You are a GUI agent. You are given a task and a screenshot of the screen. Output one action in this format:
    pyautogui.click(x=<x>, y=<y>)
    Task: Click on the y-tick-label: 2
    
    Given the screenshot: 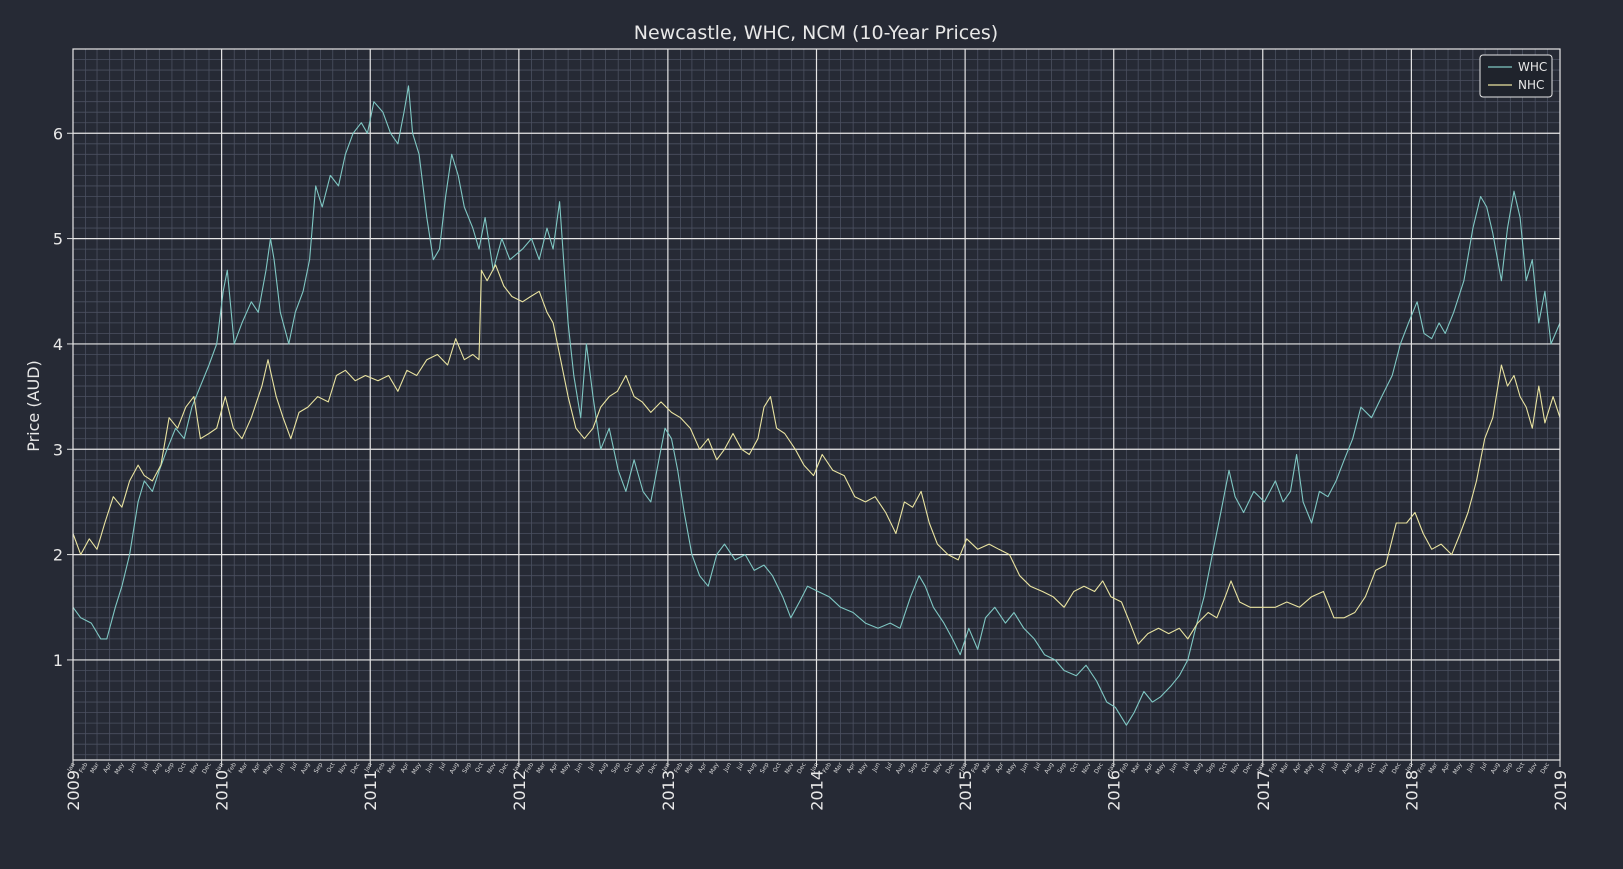 What is the action you would take?
    pyautogui.click(x=58, y=555)
    